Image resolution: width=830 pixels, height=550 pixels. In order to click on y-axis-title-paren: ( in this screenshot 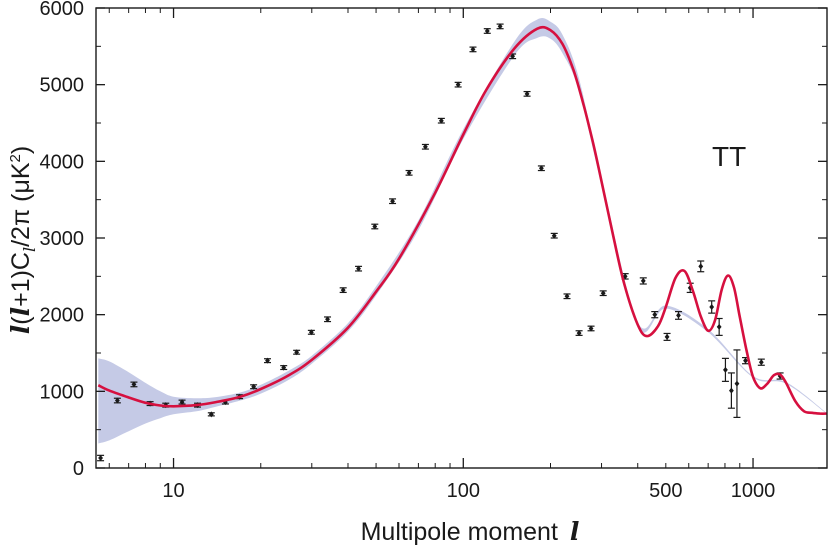, I will do `click(21, 320)`.